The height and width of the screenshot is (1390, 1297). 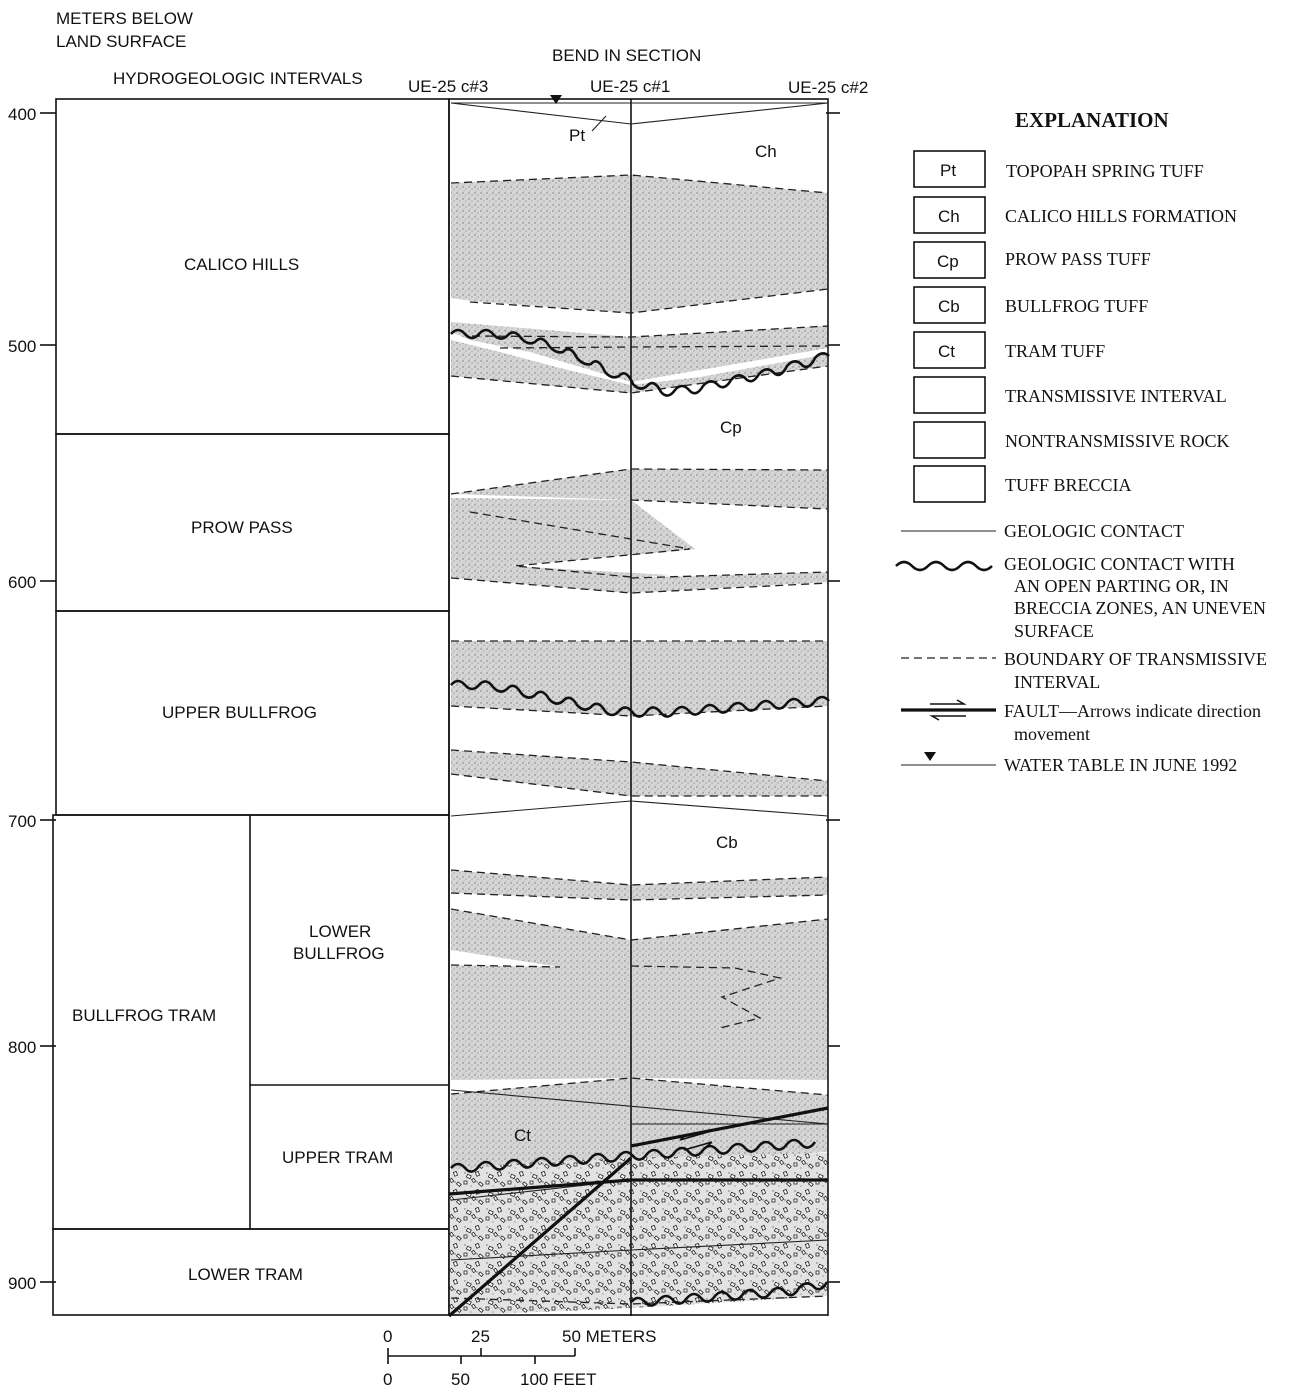 What do you see at coordinates (22, 821) in the screenshot?
I see `depth-tick-700: 700` at bounding box center [22, 821].